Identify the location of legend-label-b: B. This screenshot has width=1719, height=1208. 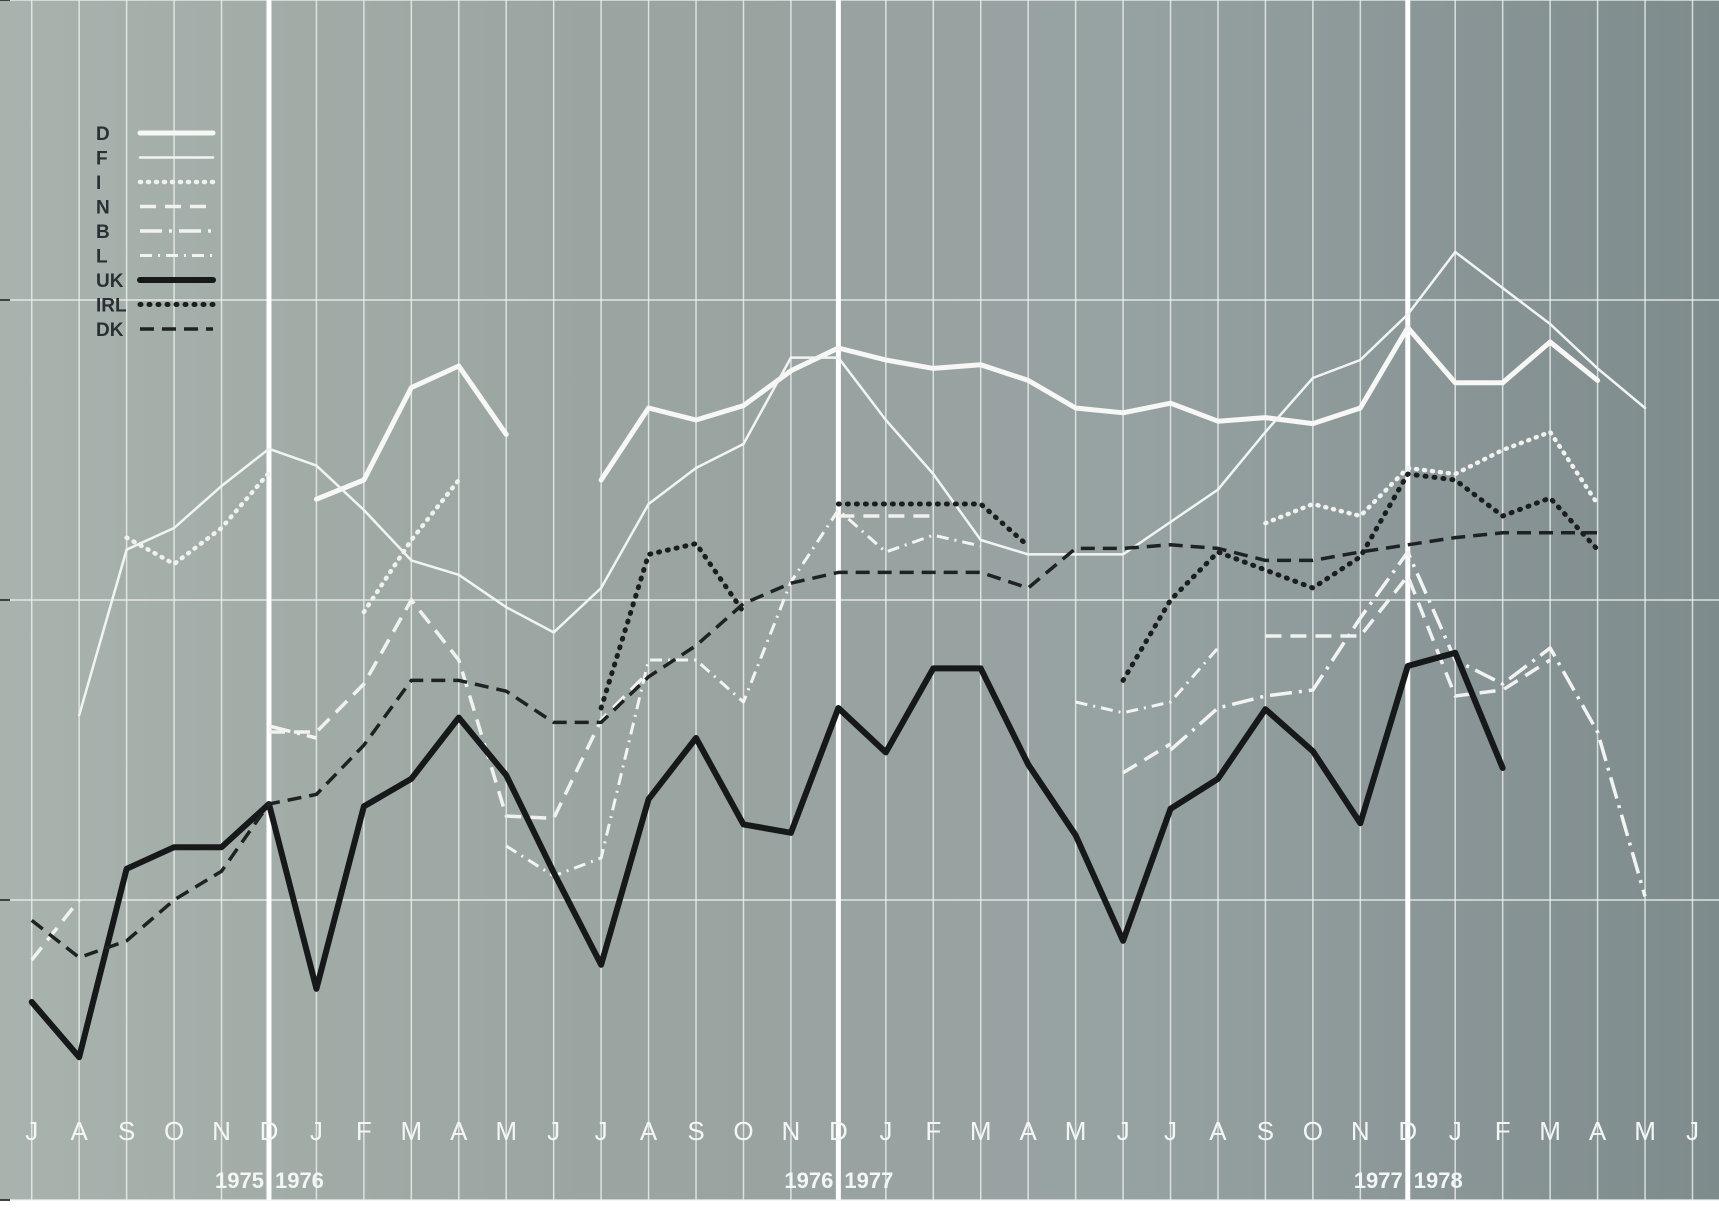
(103, 232).